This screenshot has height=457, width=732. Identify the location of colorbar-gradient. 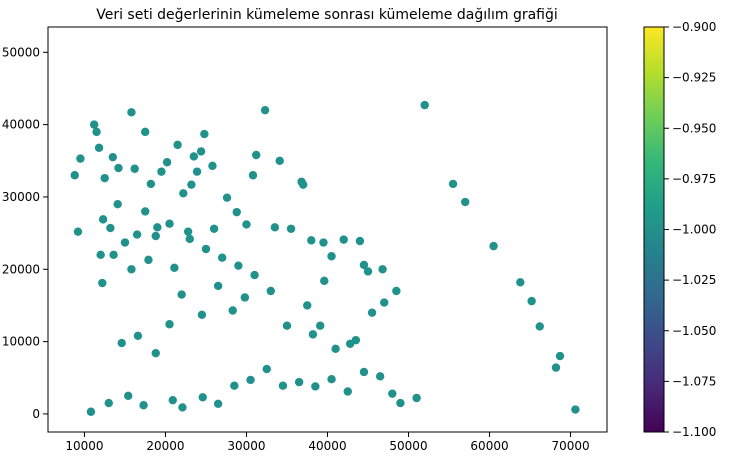
(654, 229).